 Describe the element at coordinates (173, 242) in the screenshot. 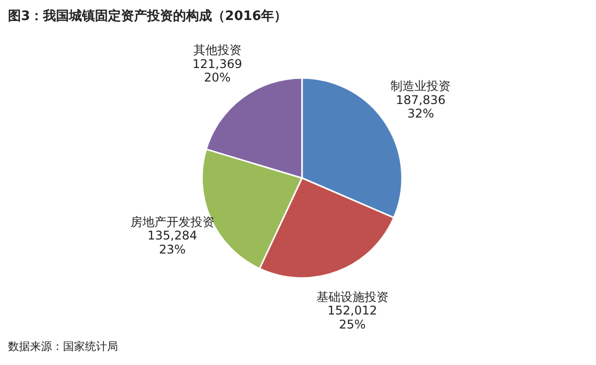

I see `data-label: 135,284 23%` at that location.